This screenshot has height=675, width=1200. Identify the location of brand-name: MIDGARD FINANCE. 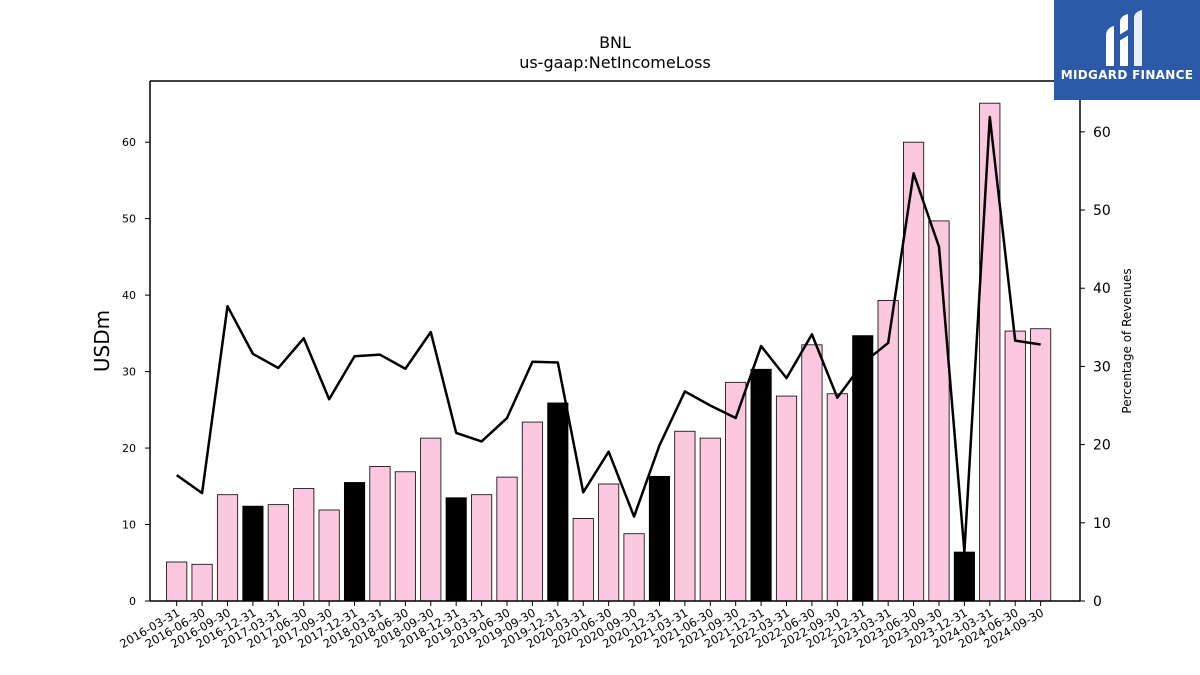
(1127, 75).